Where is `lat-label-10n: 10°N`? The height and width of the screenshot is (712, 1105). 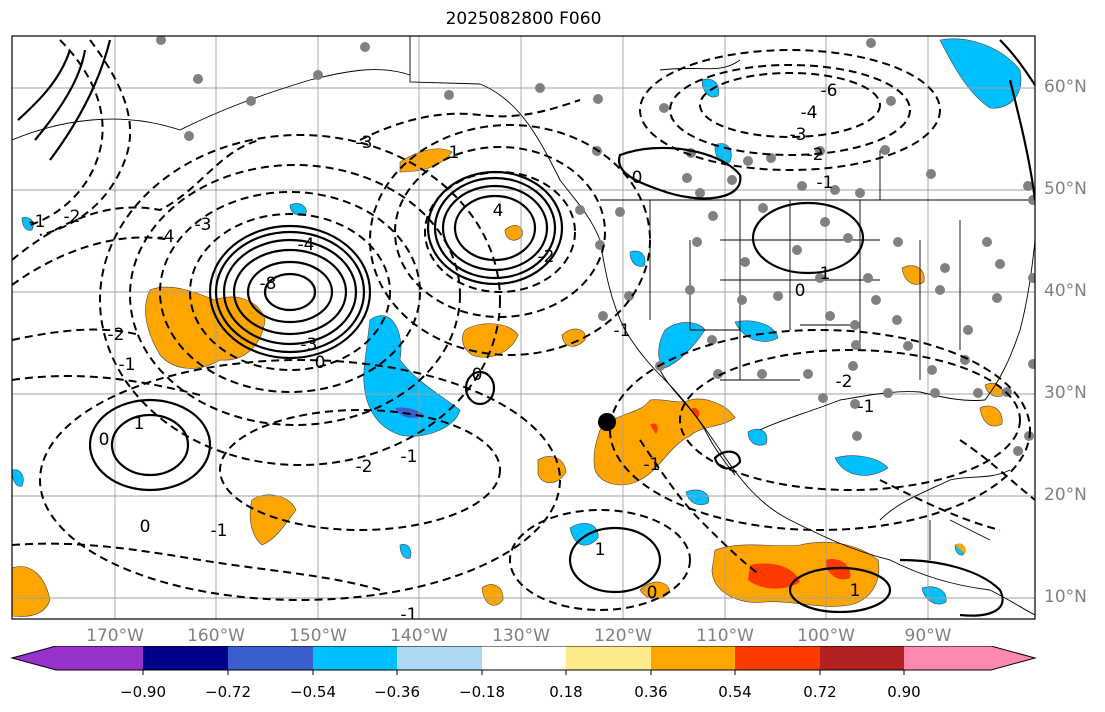 lat-label-10n: 10°N is located at coordinates (1065, 597).